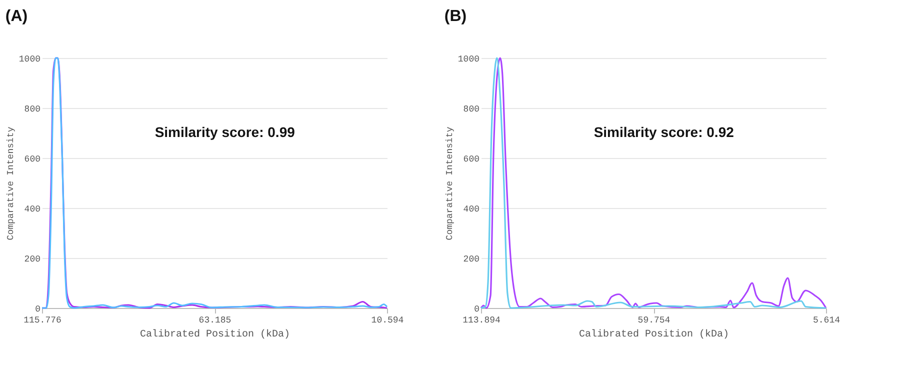 The image size is (900, 374). I want to click on x-tick-label: 113.894, so click(481, 321).